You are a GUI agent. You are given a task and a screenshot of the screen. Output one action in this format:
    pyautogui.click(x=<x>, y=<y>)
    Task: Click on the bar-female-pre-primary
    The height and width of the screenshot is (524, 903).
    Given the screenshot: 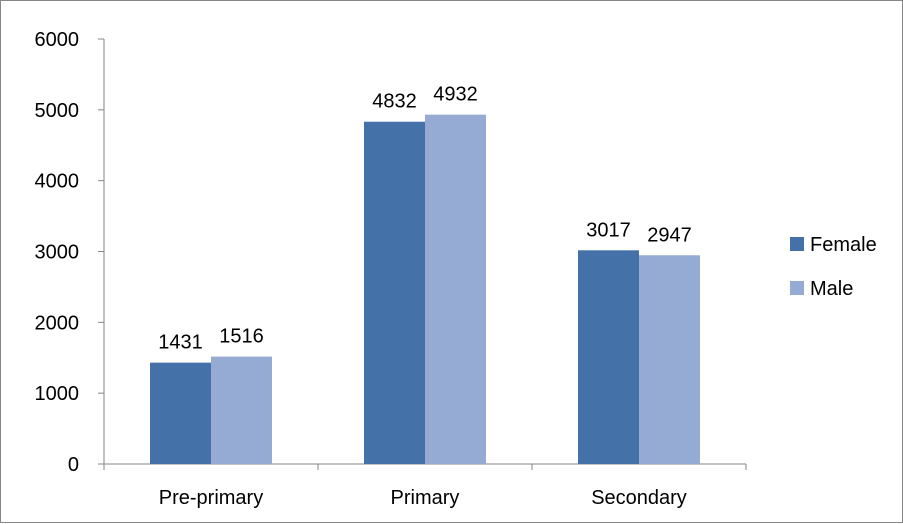 What is the action you would take?
    pyautogui.click(x=180, y=413)
    